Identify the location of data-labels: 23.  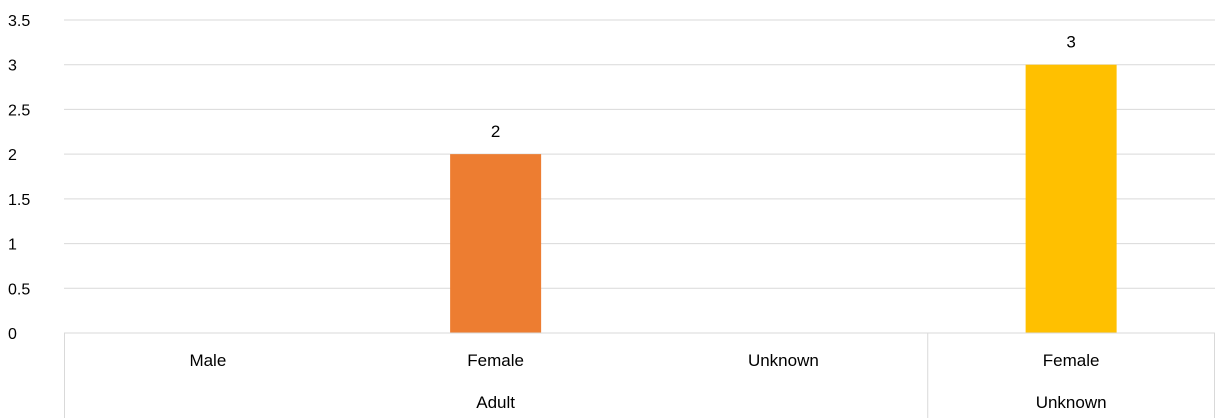
(783, 87).